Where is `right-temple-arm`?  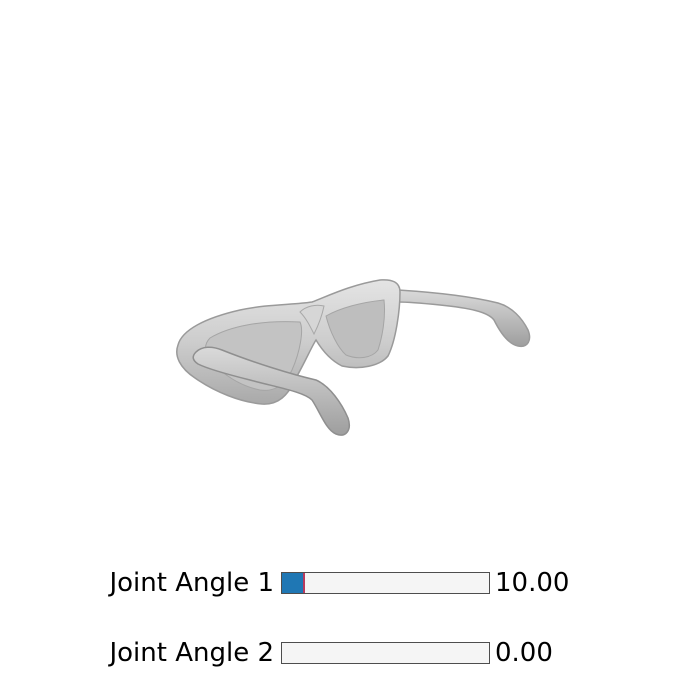
right-temple-arm is located at coordinates (464, 318).